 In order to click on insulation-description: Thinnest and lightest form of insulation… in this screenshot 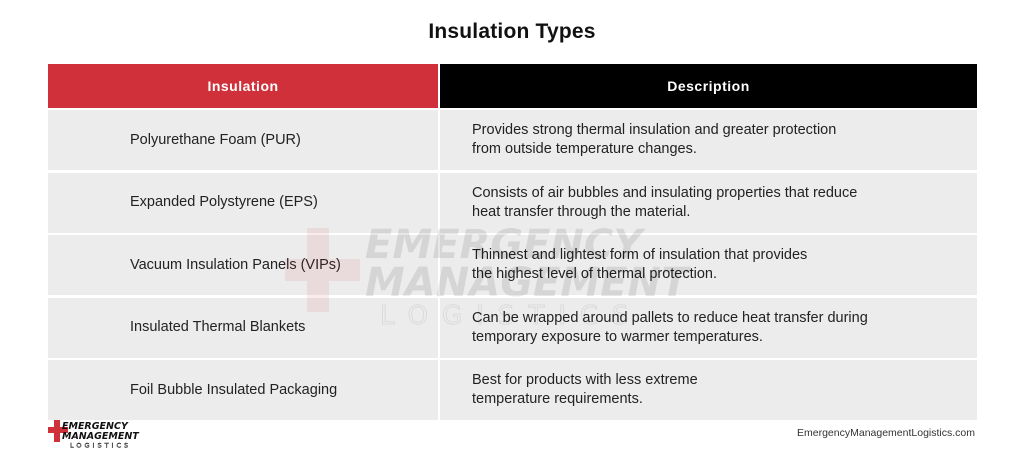, I will do `click(708, 265)`.